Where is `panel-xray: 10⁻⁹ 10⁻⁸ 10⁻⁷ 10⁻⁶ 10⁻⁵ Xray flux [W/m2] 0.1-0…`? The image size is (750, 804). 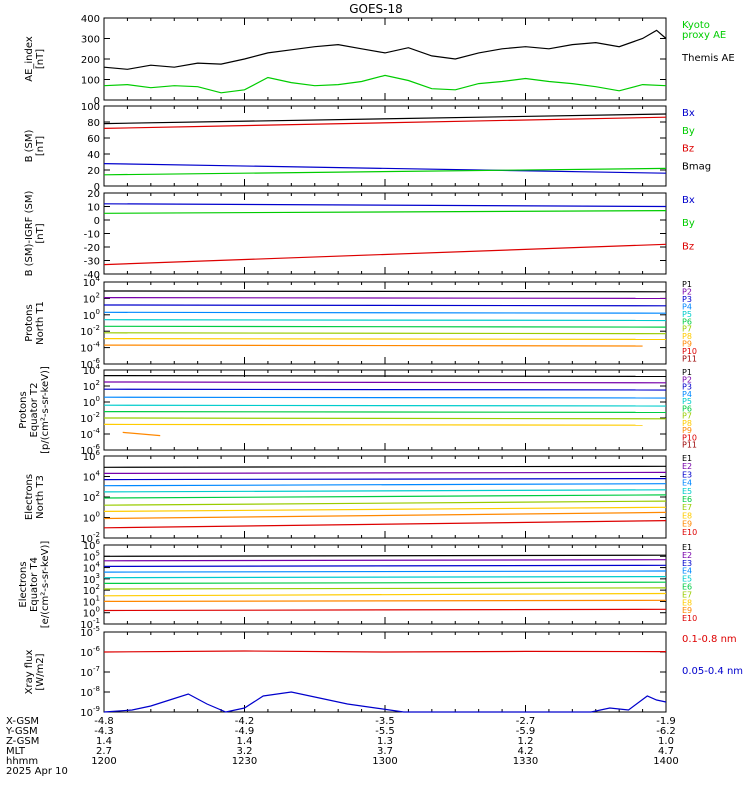 panel-xray: 10⁻⁹ 10⁻⁸ 10⁻⁷ 10⁻⁶ 10⁻⁵ Xray flux [W/m2] 0.1-0… is located at coordinates (383, 672).